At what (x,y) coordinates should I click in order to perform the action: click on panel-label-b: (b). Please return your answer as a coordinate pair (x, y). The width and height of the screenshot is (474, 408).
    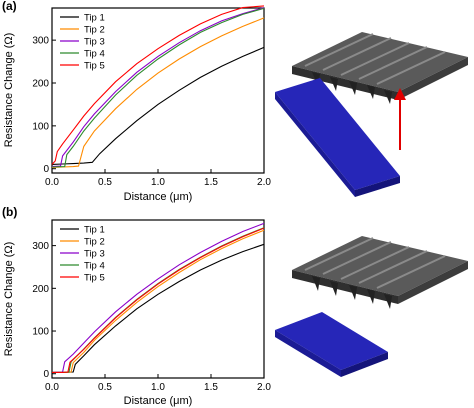
    Looking at the image, I should click on (9, 212).